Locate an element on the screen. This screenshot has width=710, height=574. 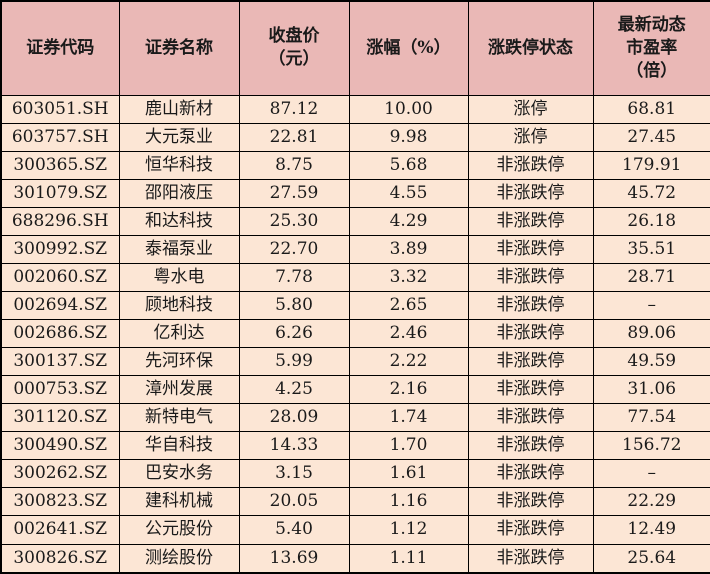
cell-pe-ratio: 179.91 is located at coordinates (651, 165).